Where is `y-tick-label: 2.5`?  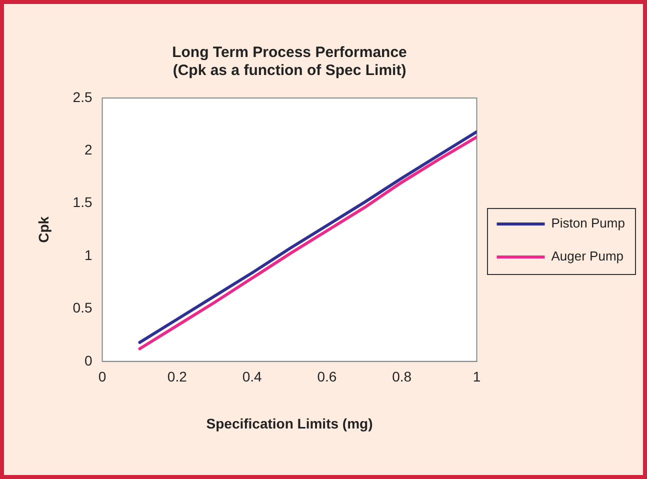
y-tick-label: 2.5 is located at coordinates (82, 96).